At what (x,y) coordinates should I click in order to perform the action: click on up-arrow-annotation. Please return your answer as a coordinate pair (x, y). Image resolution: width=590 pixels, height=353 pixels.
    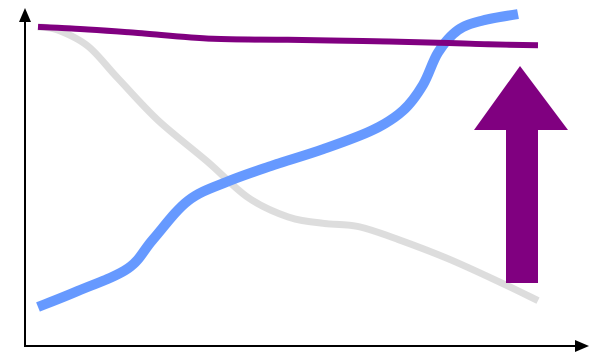
    Looking at the image, I should click on (521, 174).